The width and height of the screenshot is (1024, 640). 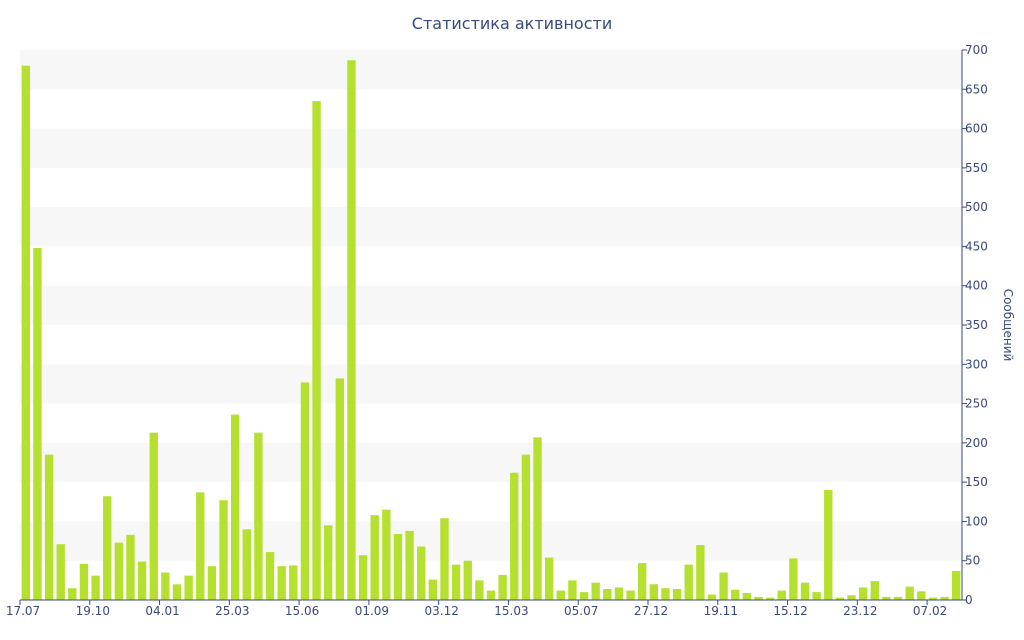 I want to click on y-tick-label: 600, so click(x=976, y=129).